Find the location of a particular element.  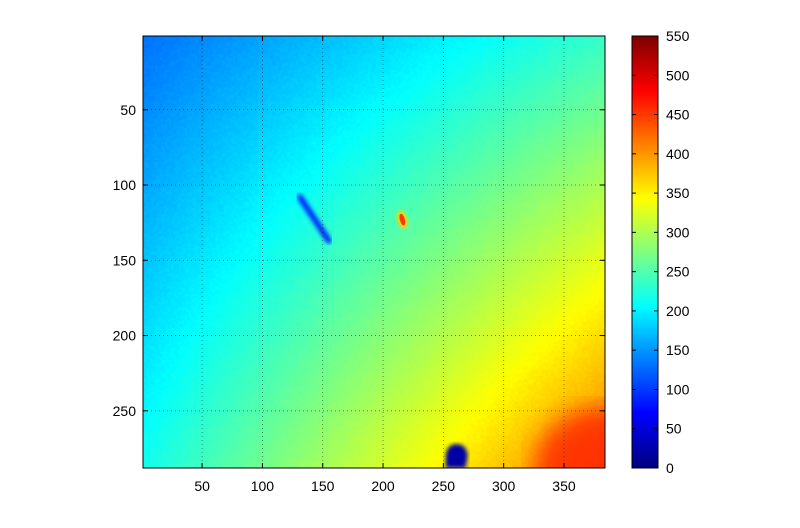

colorbar-tick-label: 250 is located at coordinates (678, 272).